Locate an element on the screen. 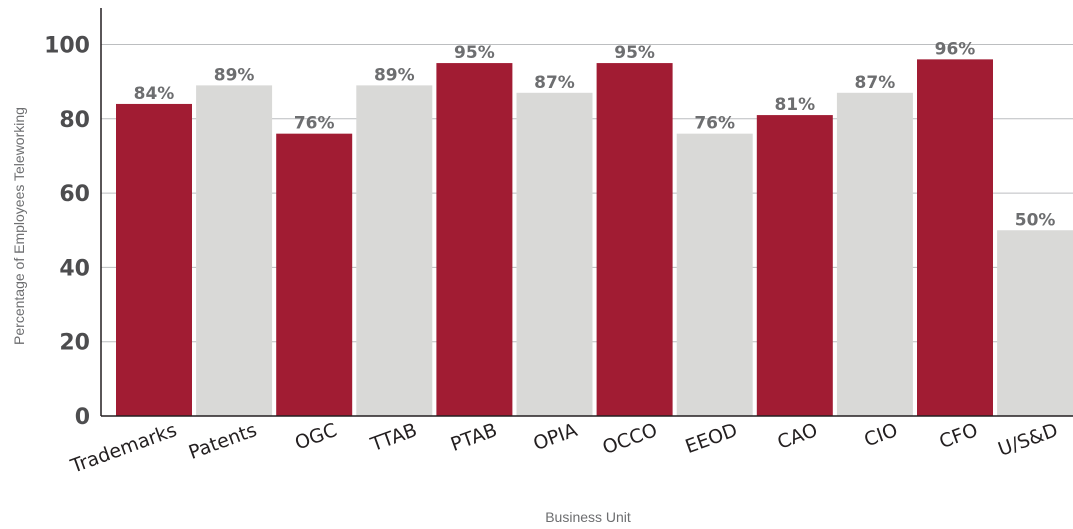 This screenshot has height=529, width=1073. bar-ptab is located at coordinates (474, 239).